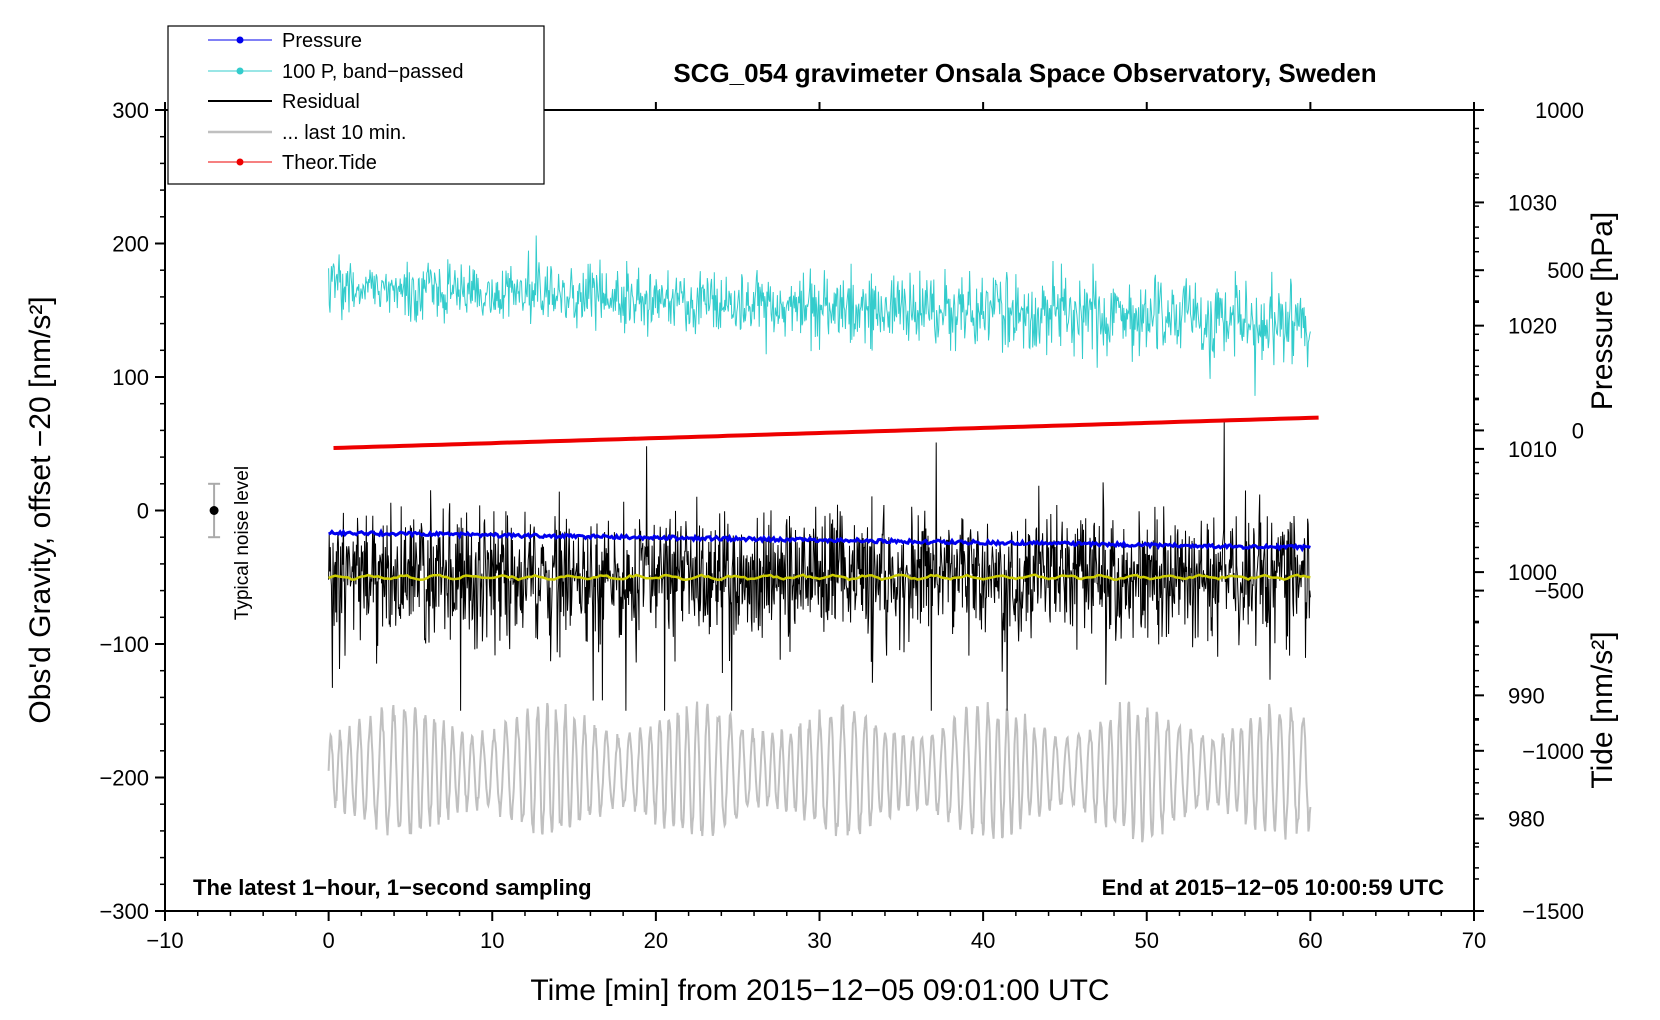 The width and height of the screenshot is (1660, 1020). Describe the element at coordinates (240, 162) in the screenshot. I see `legend-marker-theor-tide` at that location.